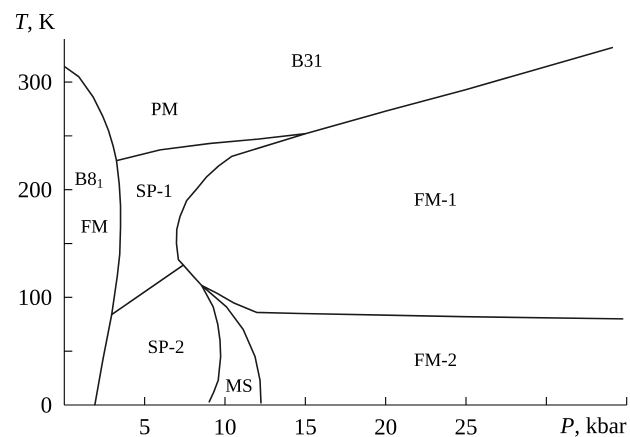  I want to click on x-tick-label: 15, so click(306, 427).